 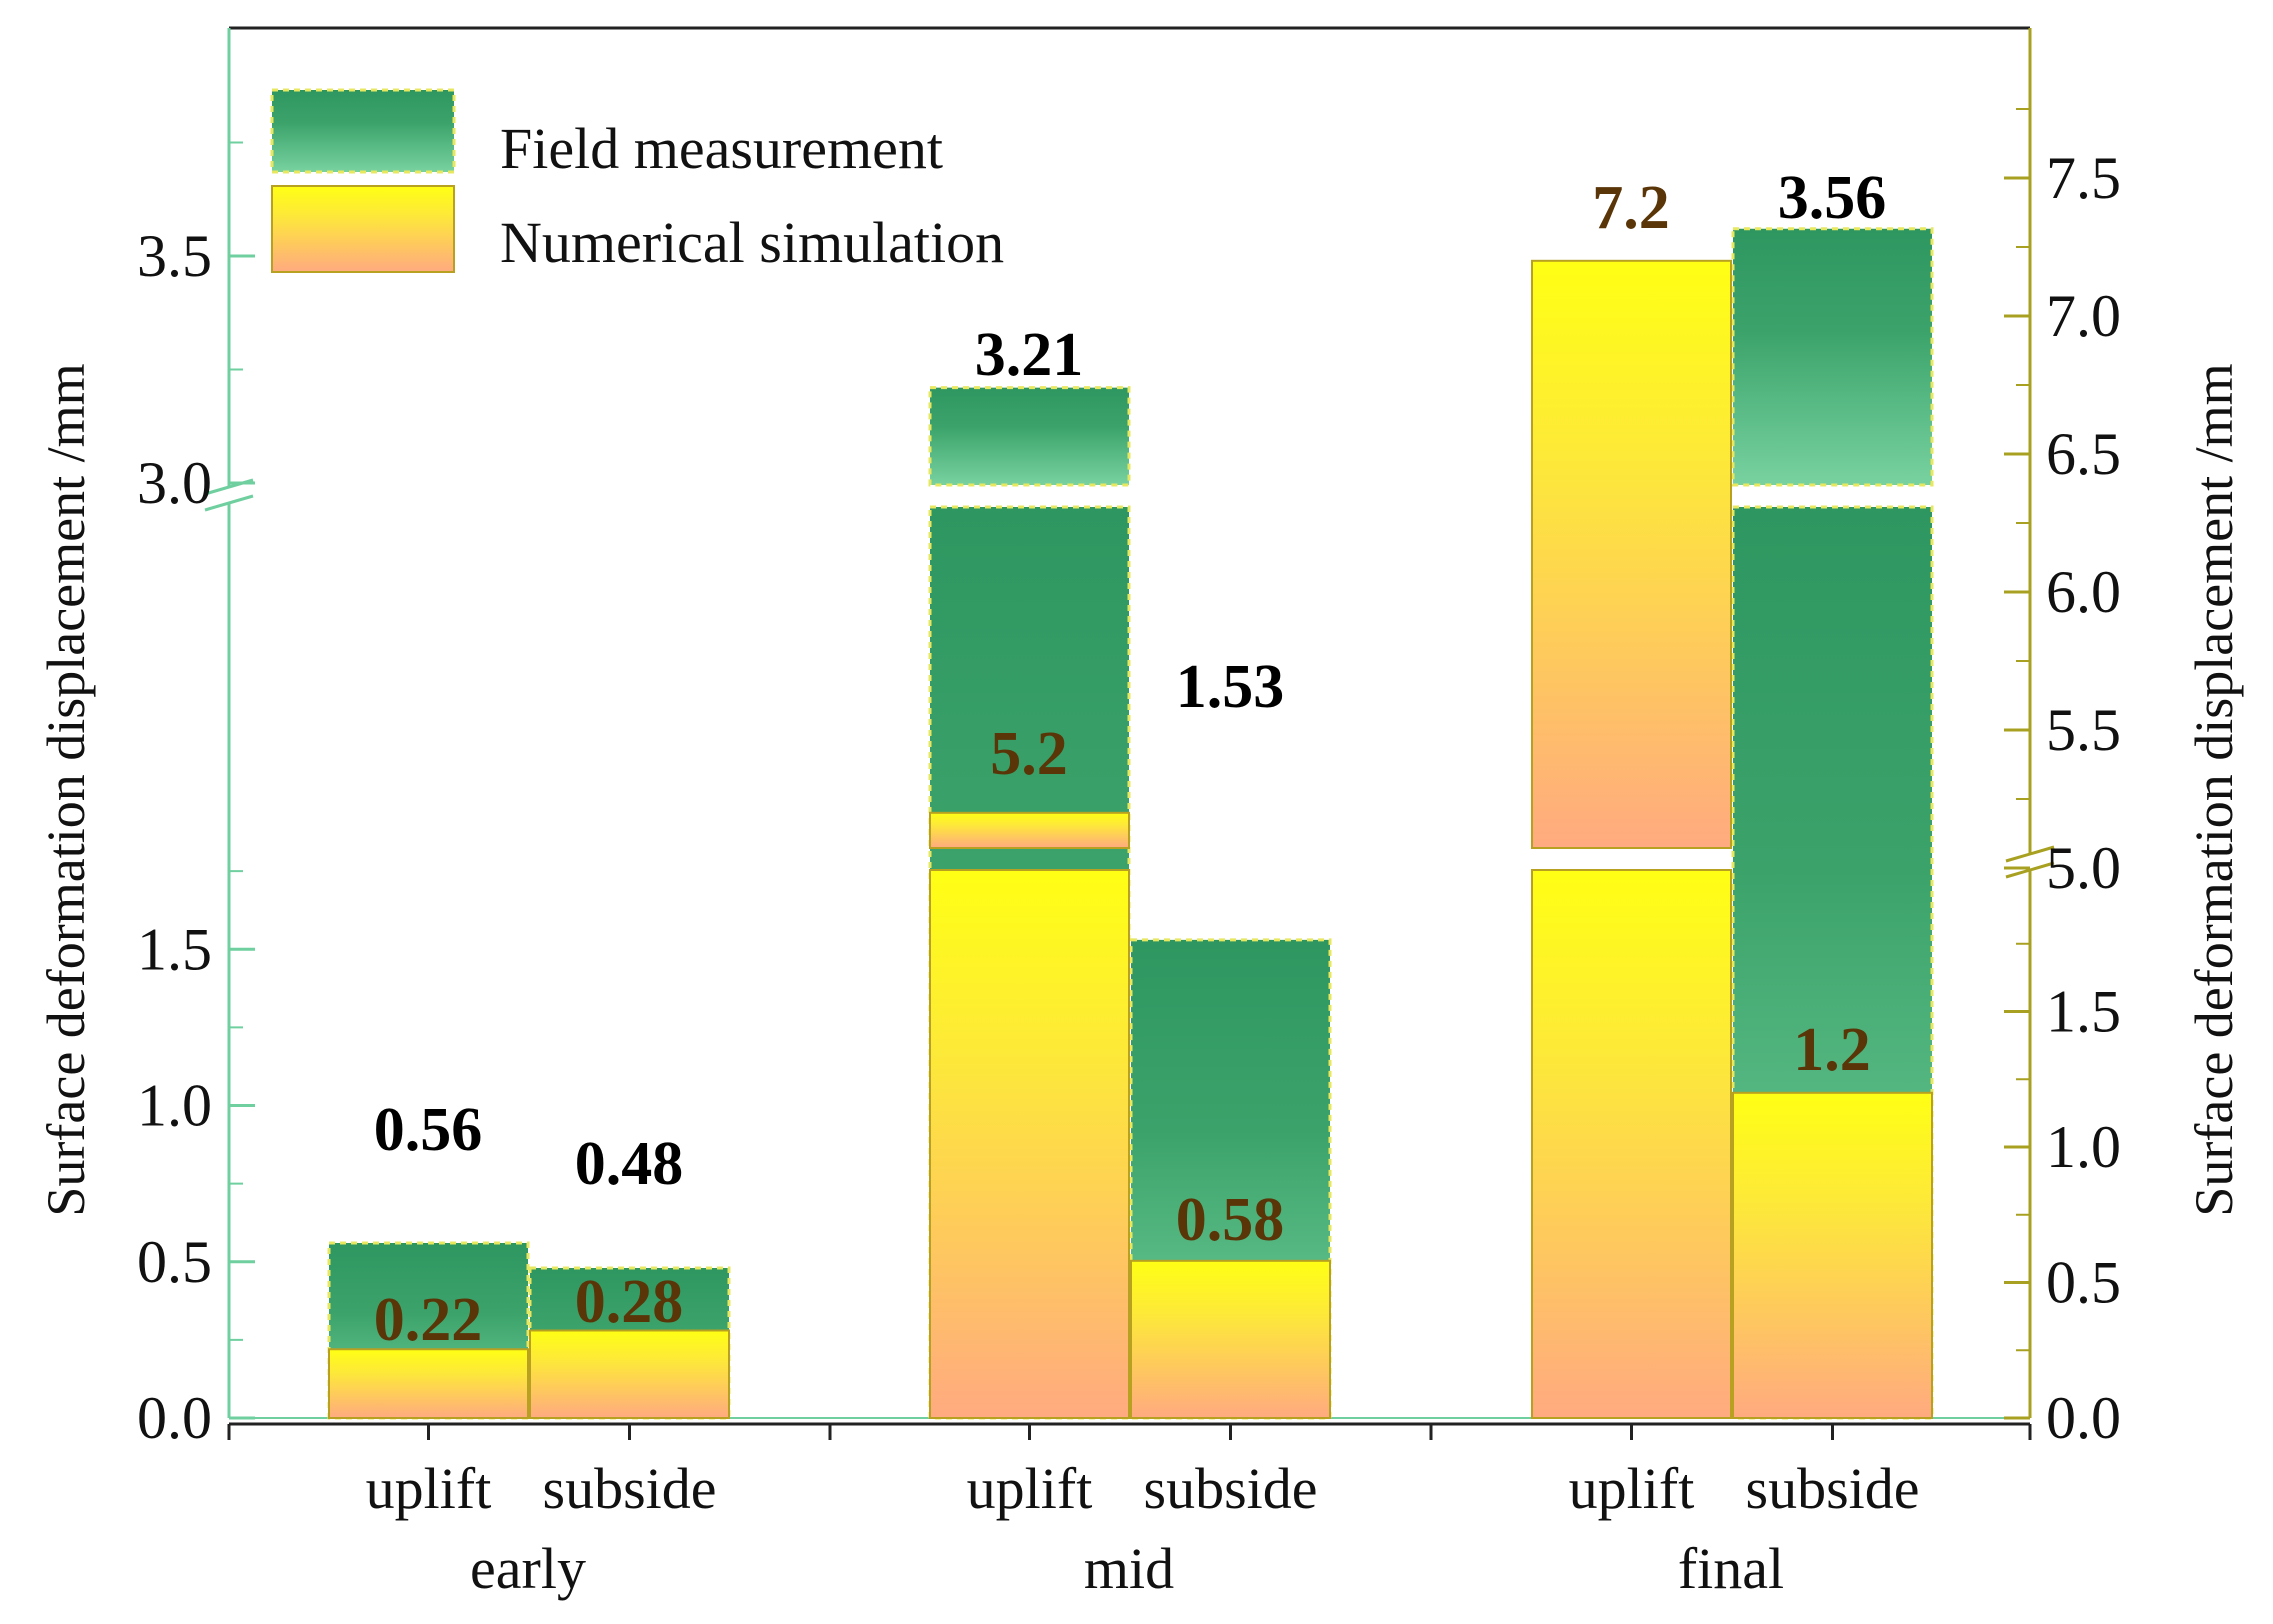 I want to click on sim-bar-mid-uplift-lower, so click(x=1029, y=1144).